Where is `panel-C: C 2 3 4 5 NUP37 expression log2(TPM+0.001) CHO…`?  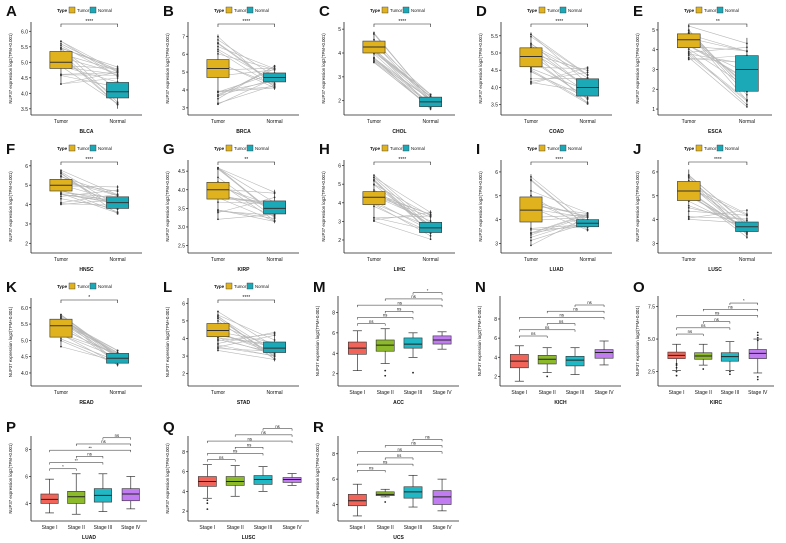 panel-C: C 2 3 4 5 NUP37 expression log2(TPM+0.001) CHO… is located at coordinates (387, 69).